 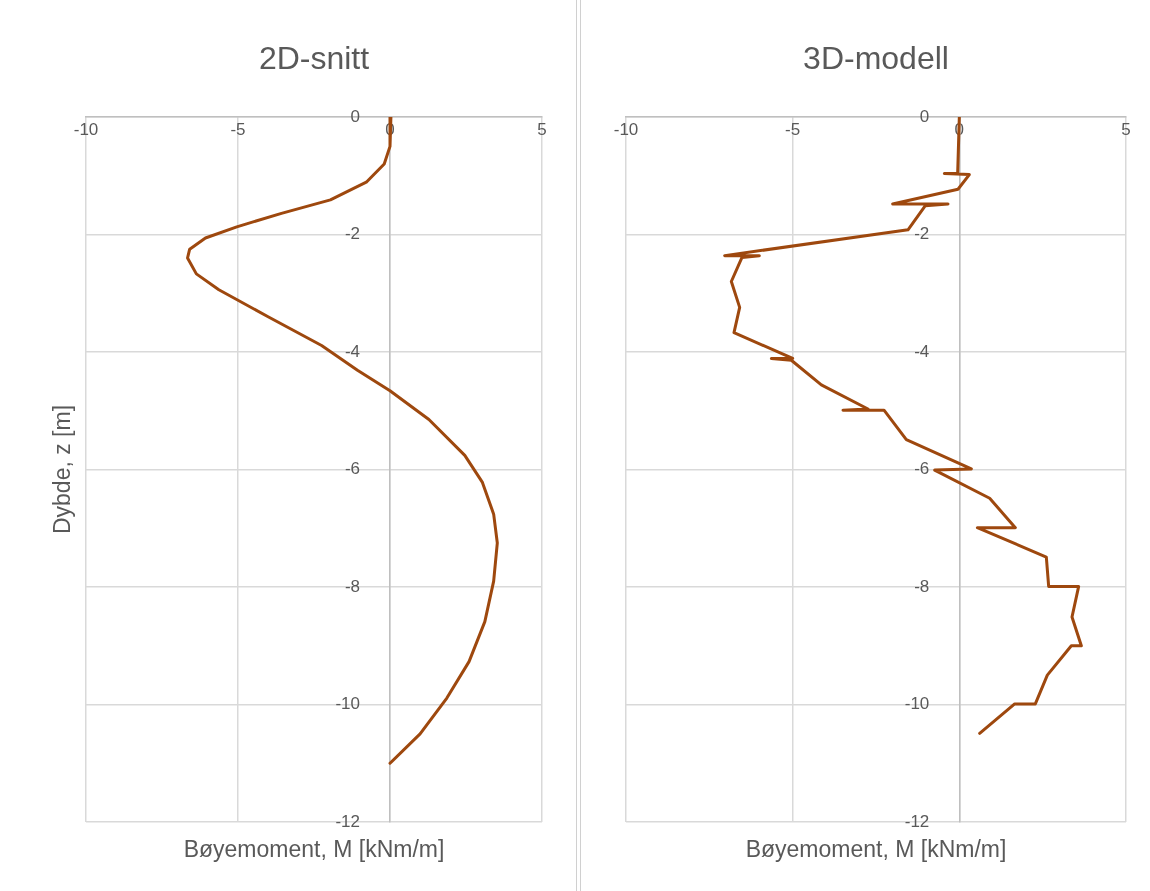 I want to click on y-axis-title: Dybde, z [m], so click(x=62, y=469).